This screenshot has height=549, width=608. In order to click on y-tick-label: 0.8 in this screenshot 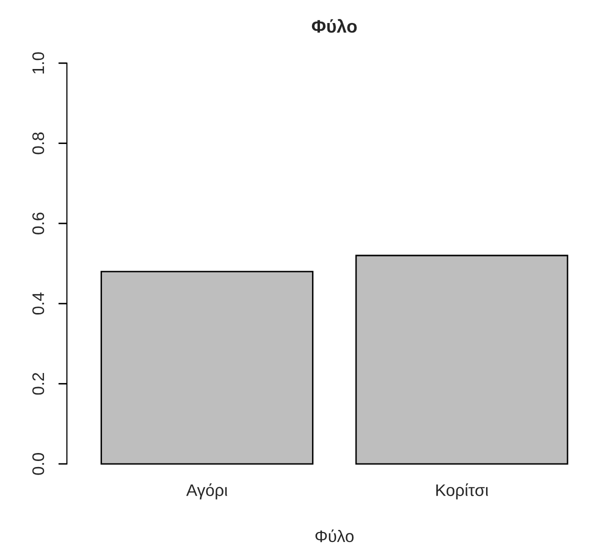, I will do `click(38, 143)`.